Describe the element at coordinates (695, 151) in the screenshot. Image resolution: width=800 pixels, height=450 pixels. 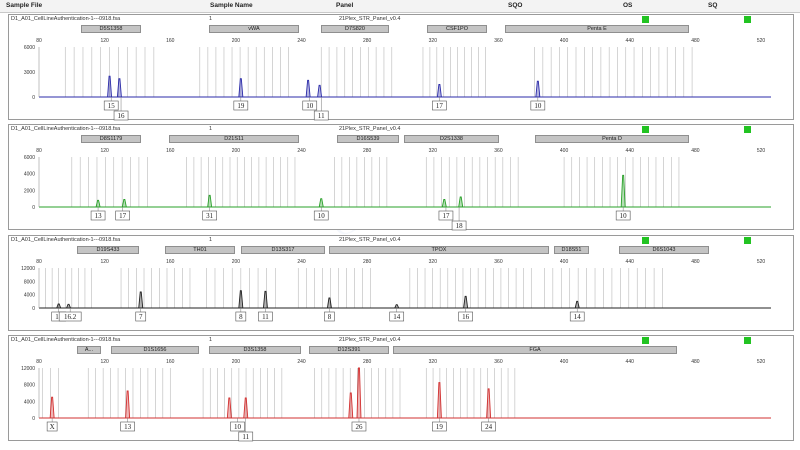
I see `x-tick-label: 480` at that location.